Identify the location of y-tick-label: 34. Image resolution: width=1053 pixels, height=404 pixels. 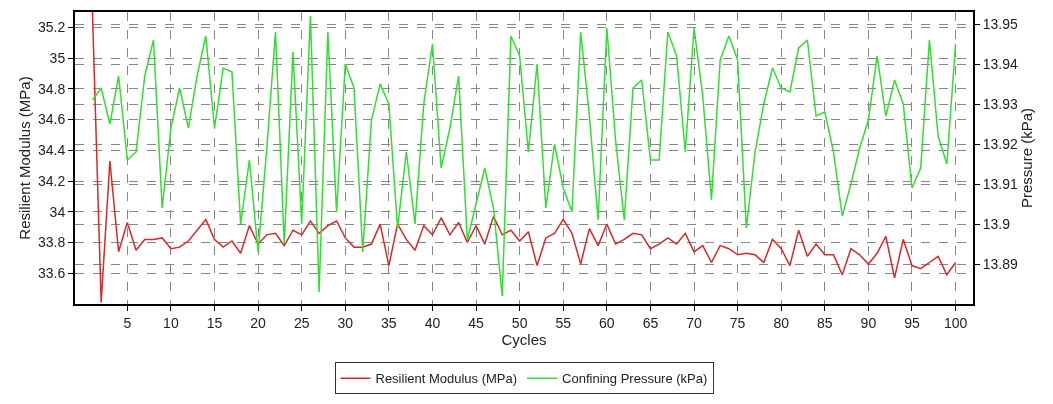
(57, 211).